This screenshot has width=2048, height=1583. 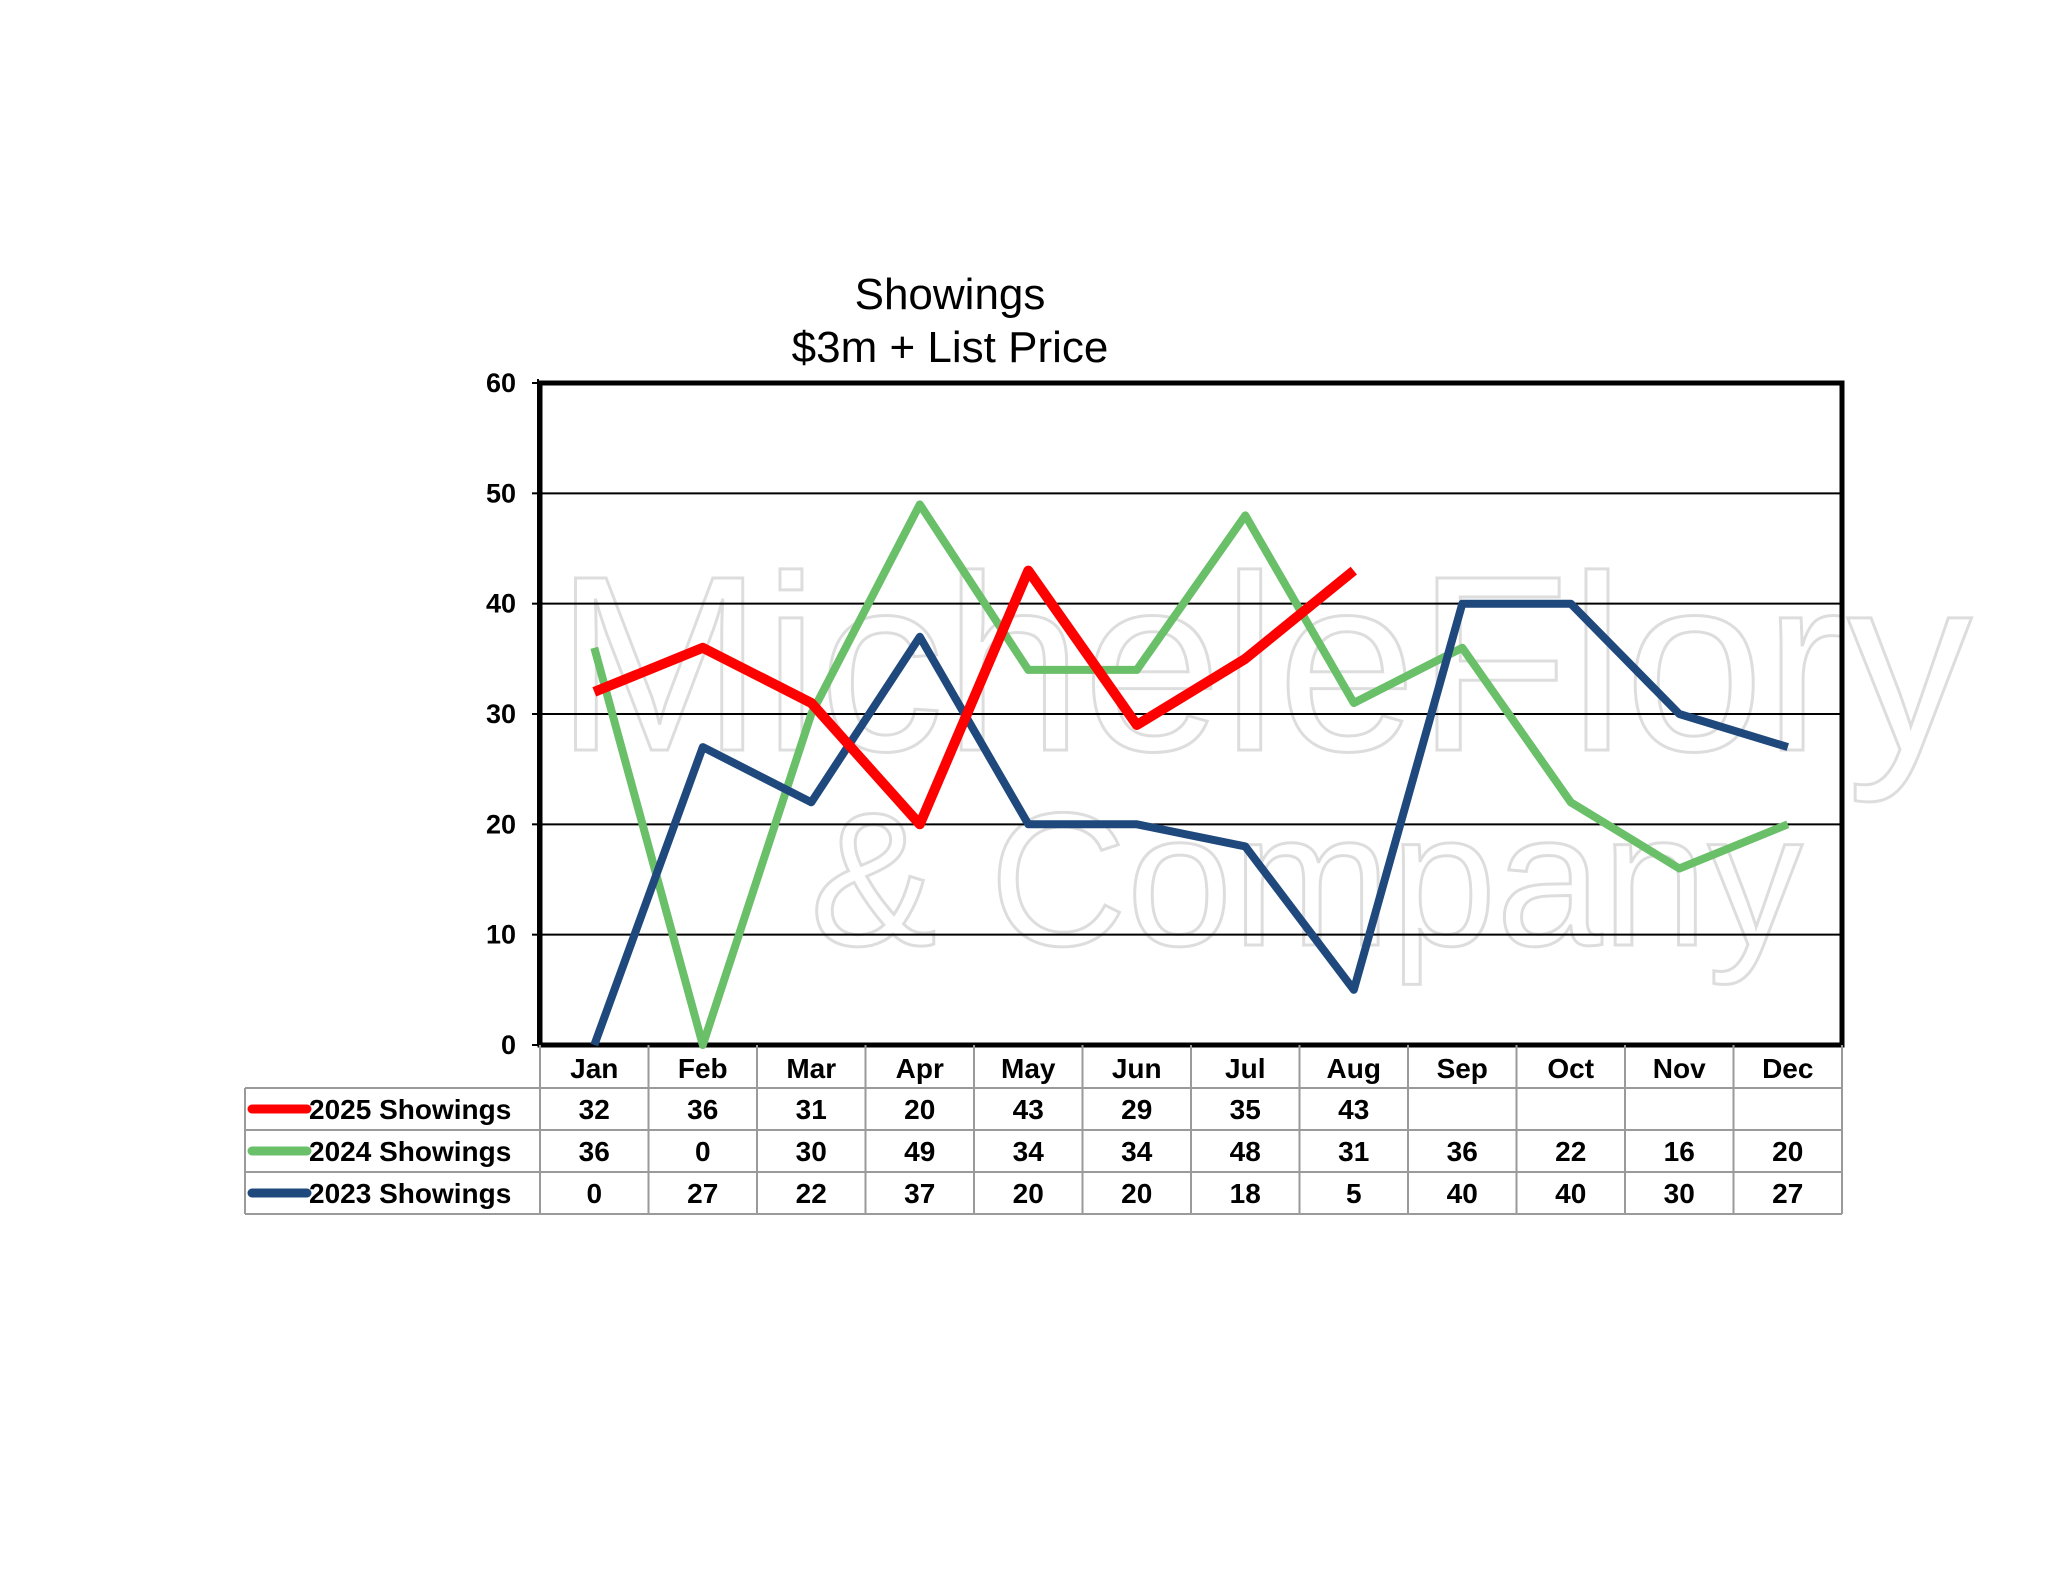 What do you see at coordinates (950, 347) in the screenshot?
I see `chart-subtitle: $3m + List Price` at bounding box center [950, 347].